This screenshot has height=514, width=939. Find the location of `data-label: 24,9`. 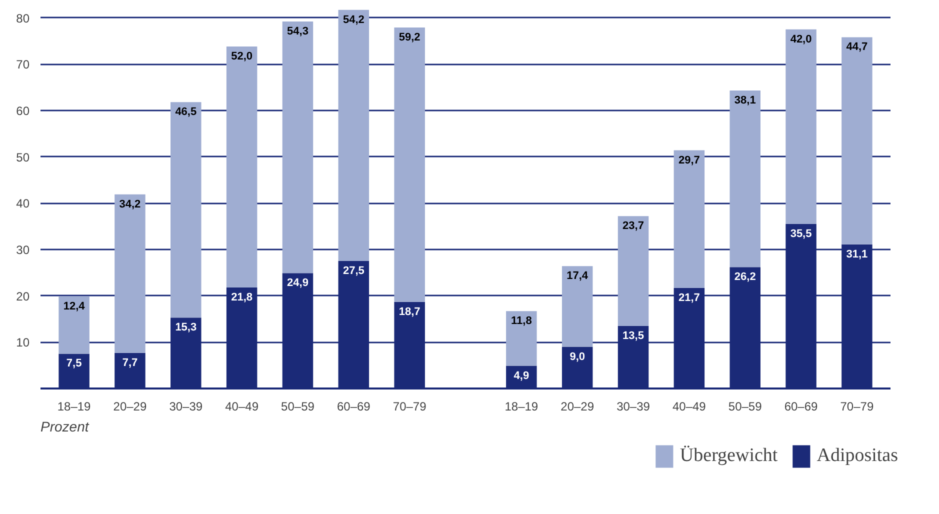

data-label: 24,9 is located at coordinates (297, 283).